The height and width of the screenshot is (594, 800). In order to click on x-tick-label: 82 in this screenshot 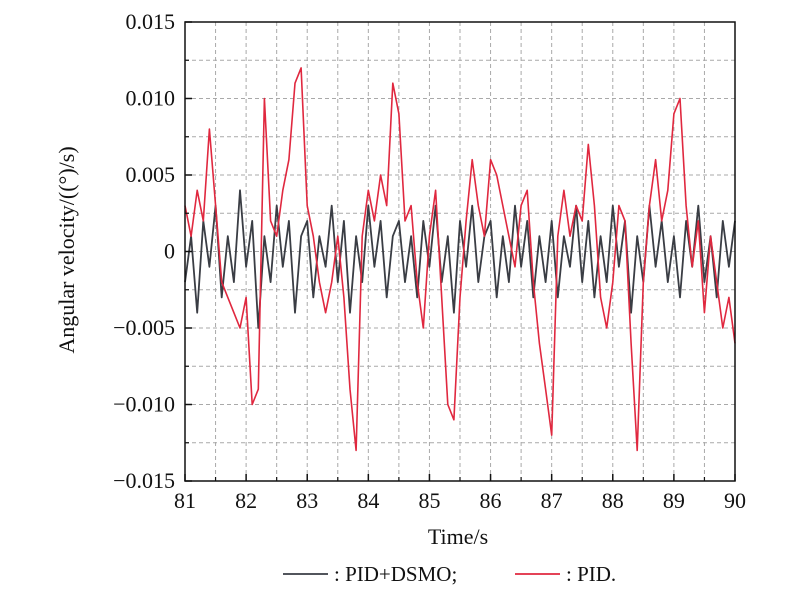, I will do `click(246, 500)`.